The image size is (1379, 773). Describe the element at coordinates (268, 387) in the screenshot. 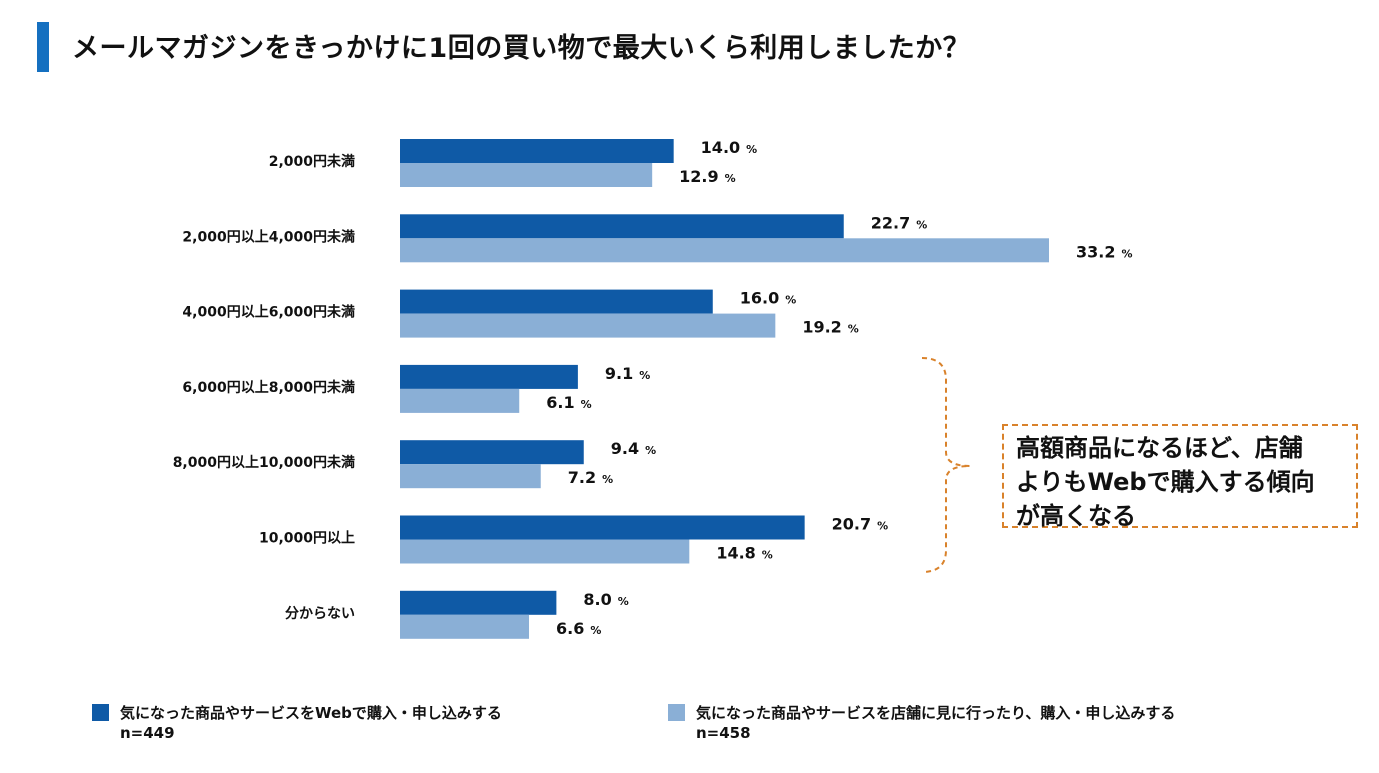

I see `category-label: 6,000円以上8,000円未満` at that location.